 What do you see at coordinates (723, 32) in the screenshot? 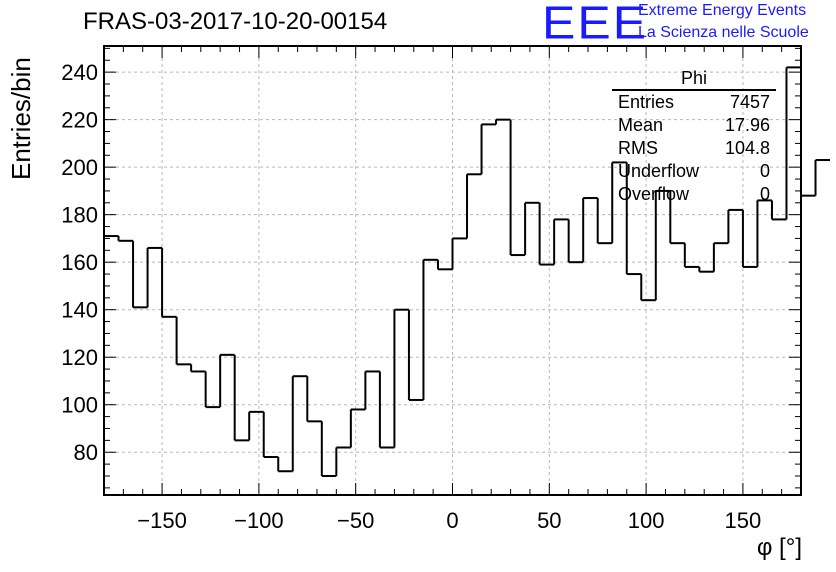
I see `logo-caption-line2: La Scienza nelle Scuole` at bounding box center [723, 32].